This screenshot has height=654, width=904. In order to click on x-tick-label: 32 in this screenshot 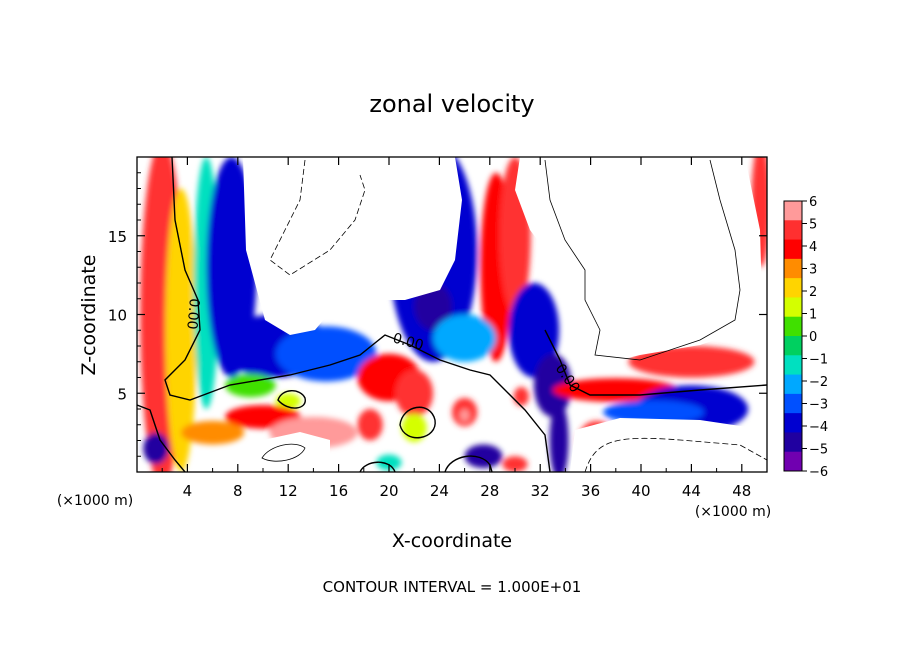, I will do `click(540, 491)`.